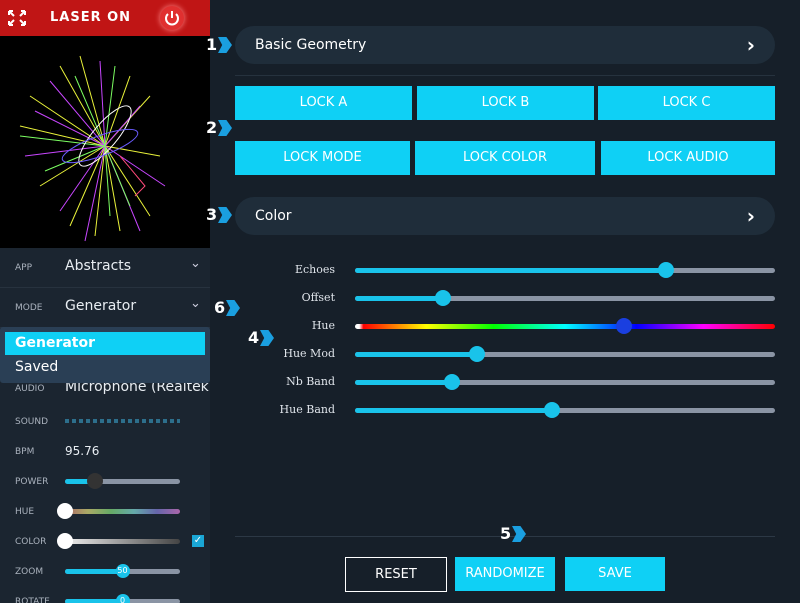 The height and width of the screenshot is (603, 800). What do you see at coordinates (37, 367) in the screenshot?
I see `dropdown-option: Saved` at bounding box center [37, 367].